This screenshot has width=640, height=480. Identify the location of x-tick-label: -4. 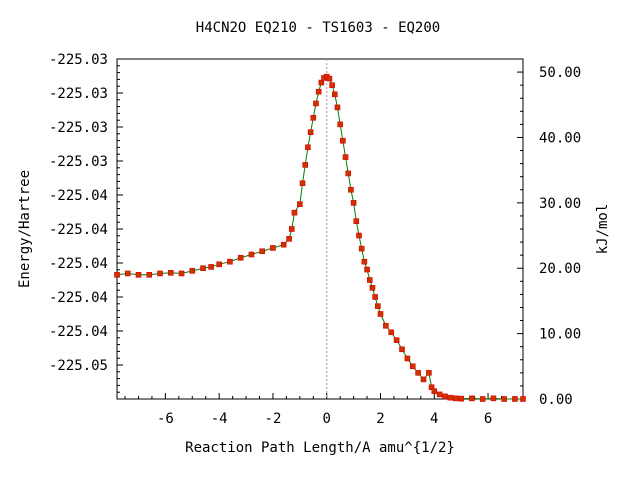
(219, 419).